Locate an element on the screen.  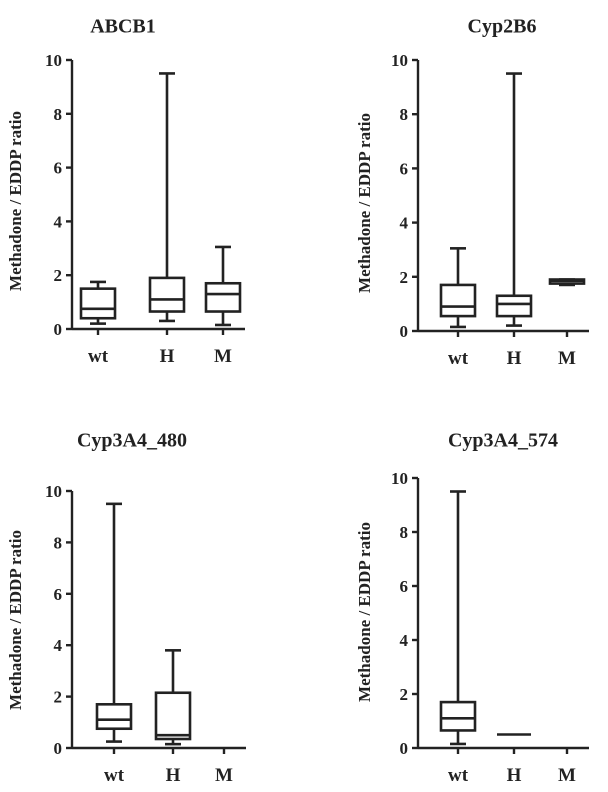
chart-title: ABCB1 is located at coordinates (123, 27).